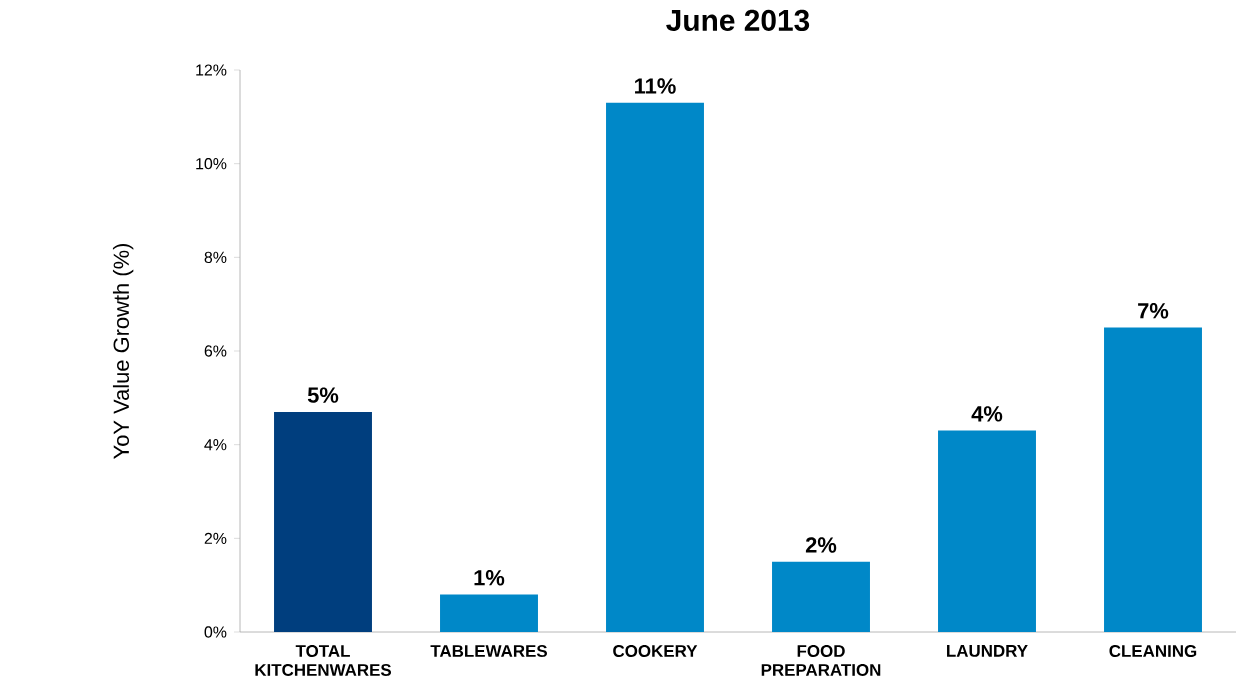  What do you see at coordinates (323, 395) in the screenshot?
I see `data-label: 5%` at bounding box center [323, 395].